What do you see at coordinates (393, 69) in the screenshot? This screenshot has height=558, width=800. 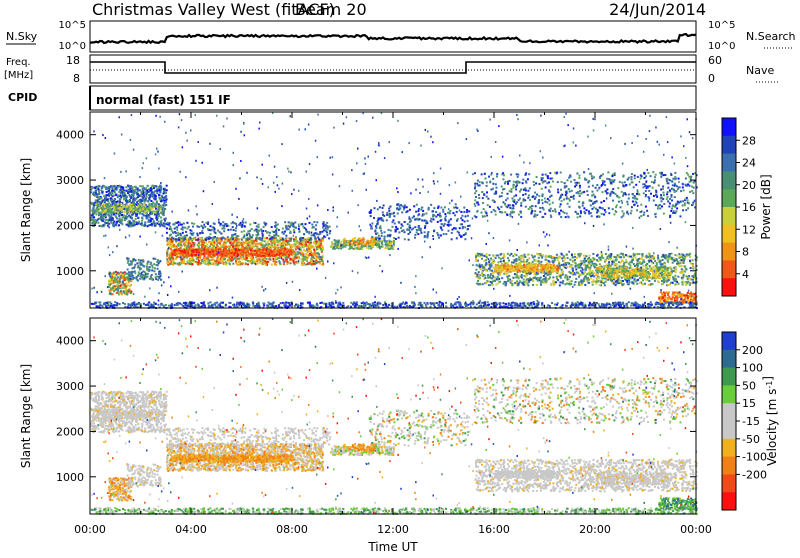 I see `freq-strip-frame` at bounding box center [393, 69].